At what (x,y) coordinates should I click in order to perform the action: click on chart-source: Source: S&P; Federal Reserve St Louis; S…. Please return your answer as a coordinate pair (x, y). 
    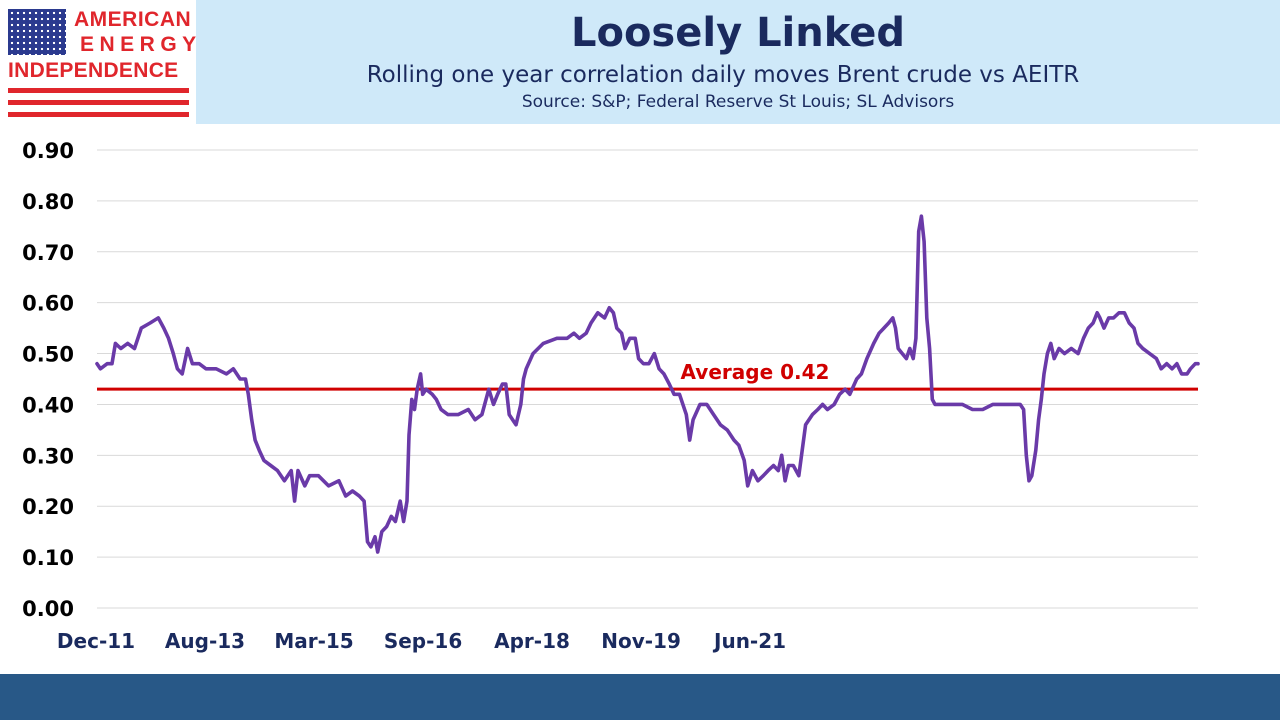
    Looking at the image, I should click on (738, 102).